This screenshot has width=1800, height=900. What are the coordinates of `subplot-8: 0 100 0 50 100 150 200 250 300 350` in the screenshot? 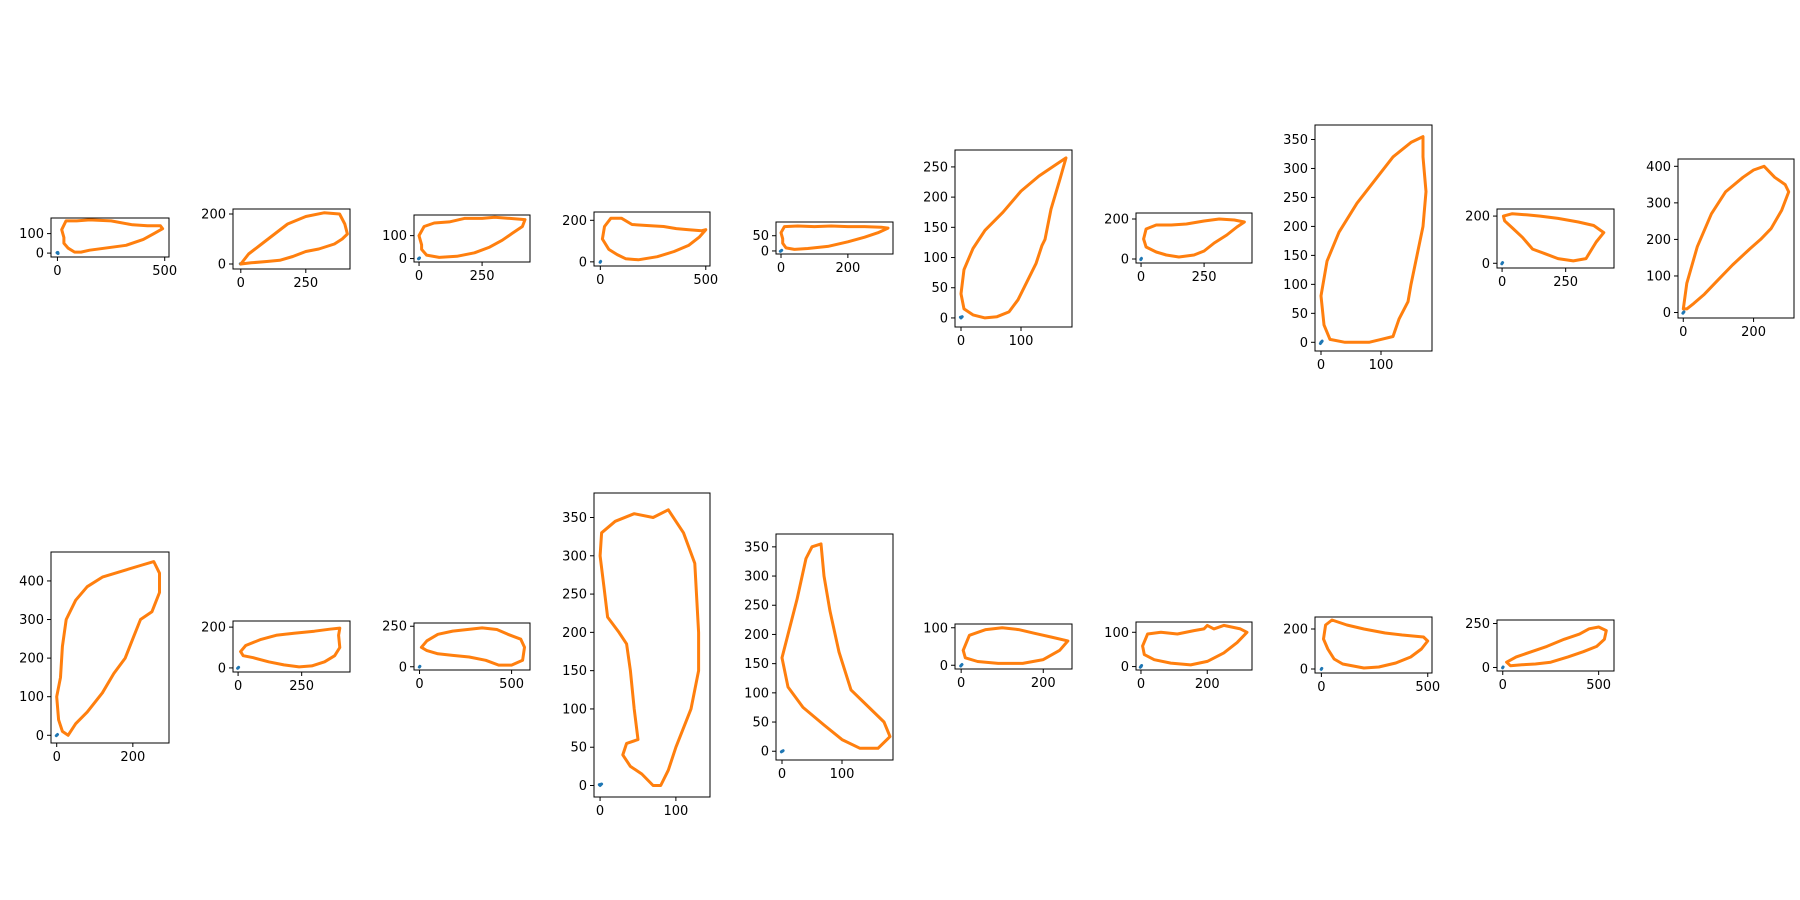 It's located at (1358, 248).